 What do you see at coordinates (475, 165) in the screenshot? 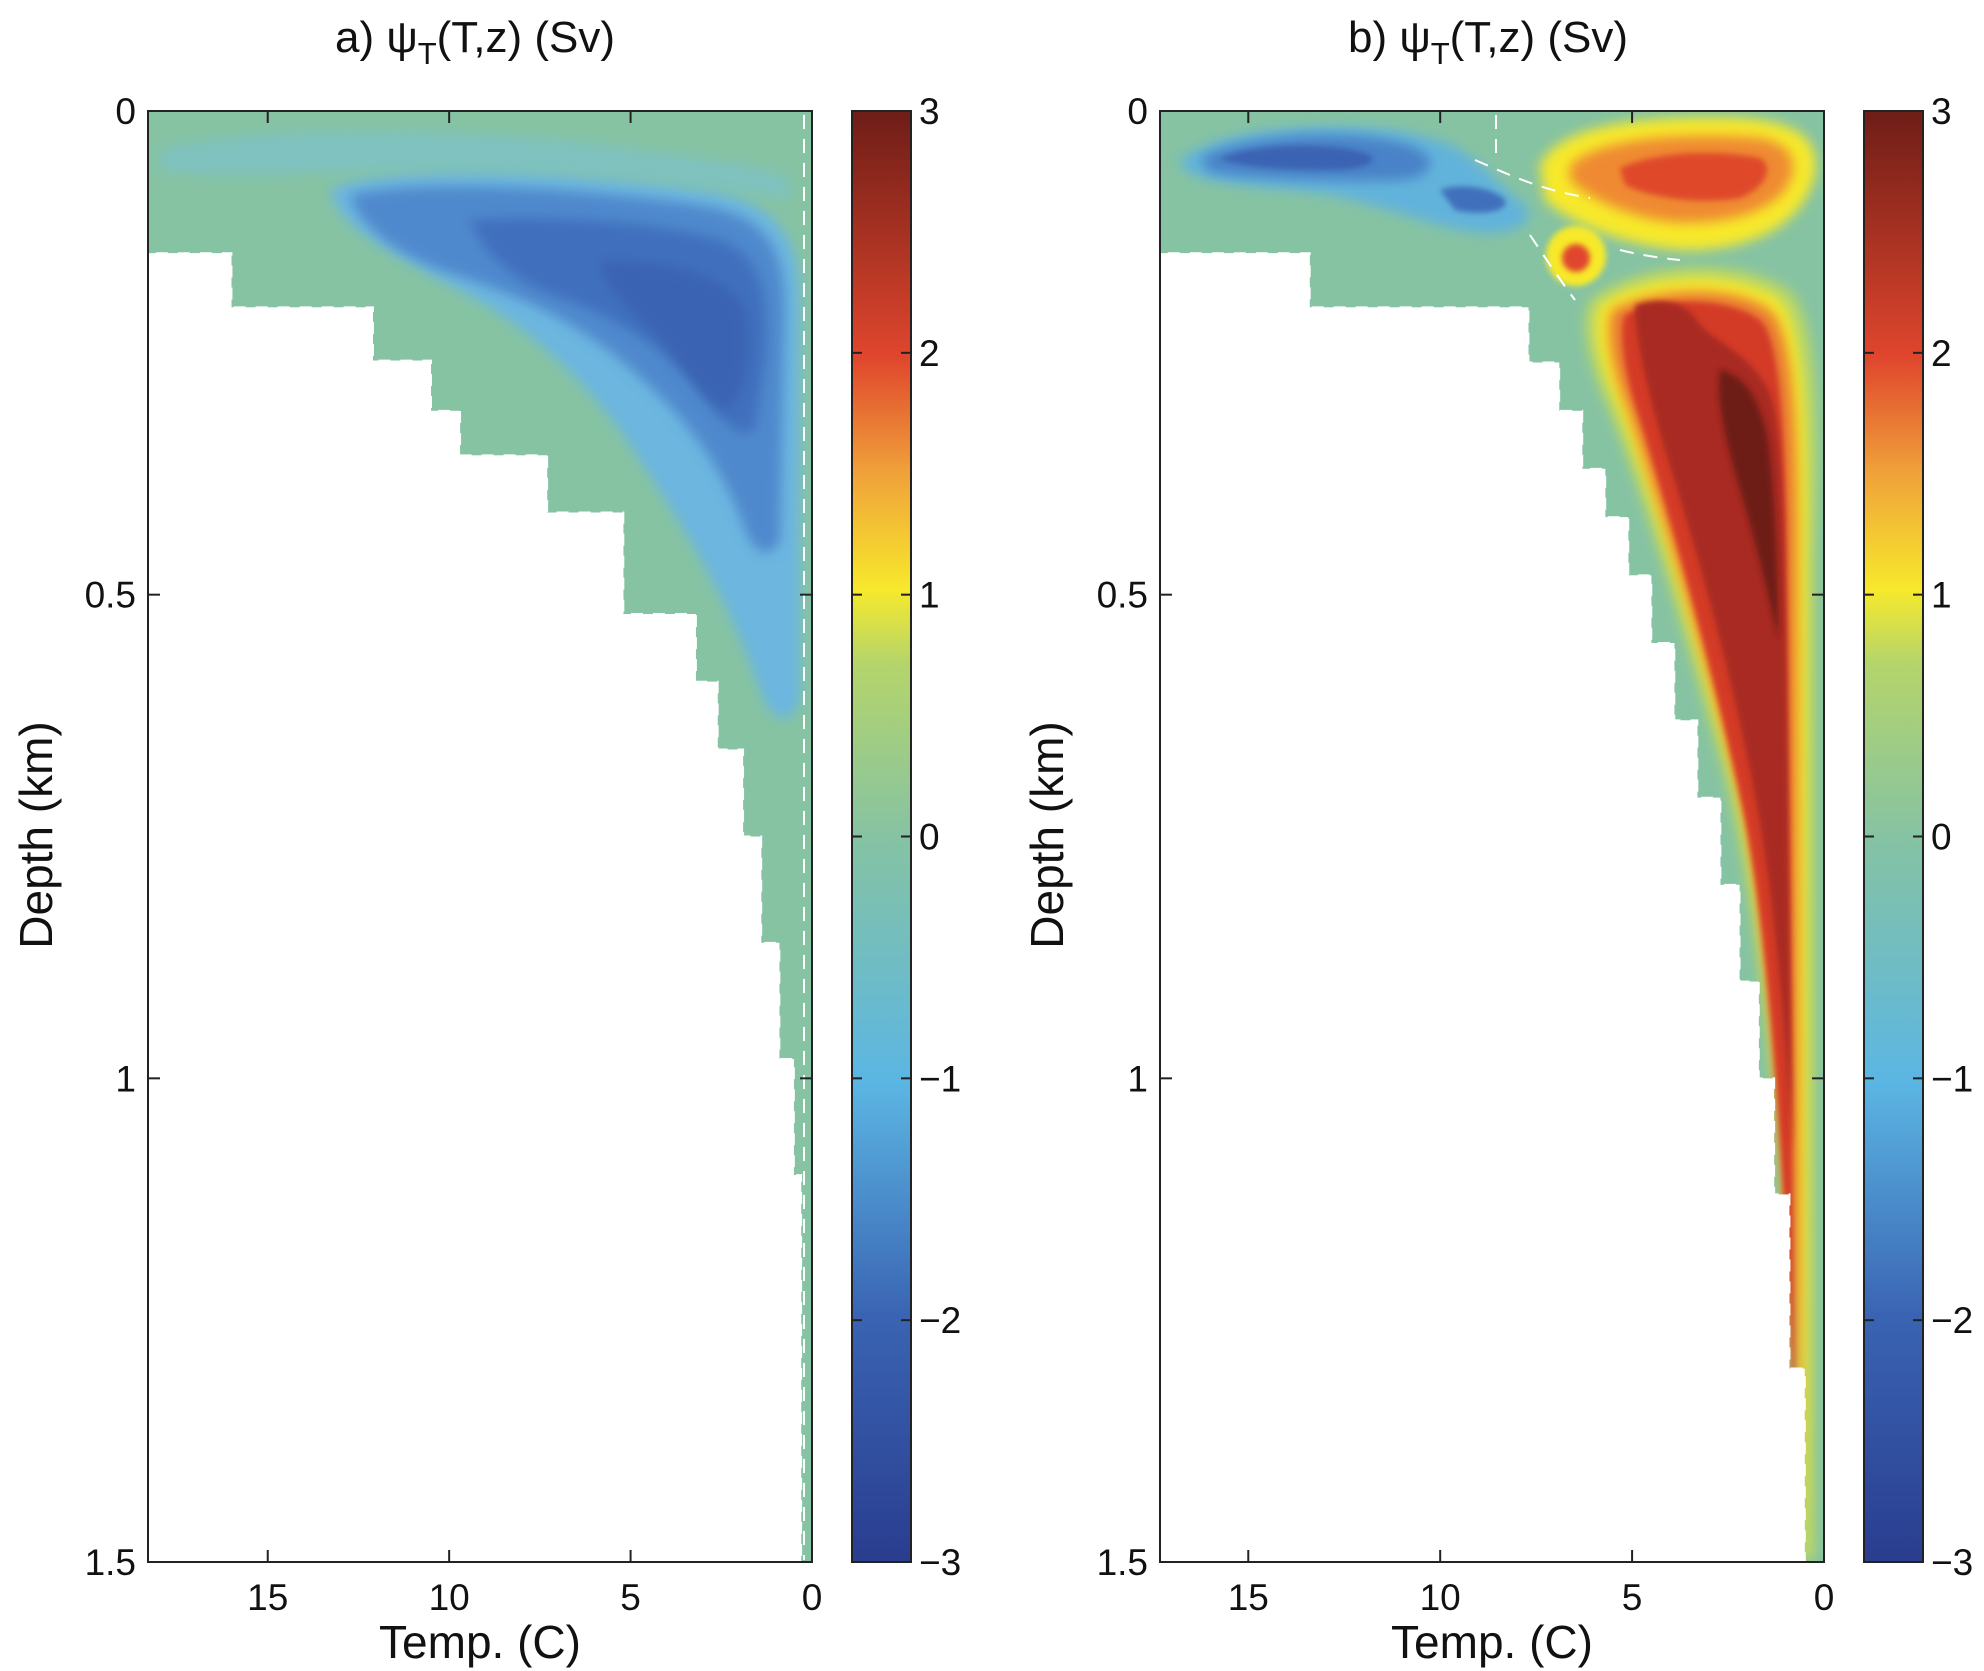
I see `panel-a-shallow-band` at bounding box center [475, 165].